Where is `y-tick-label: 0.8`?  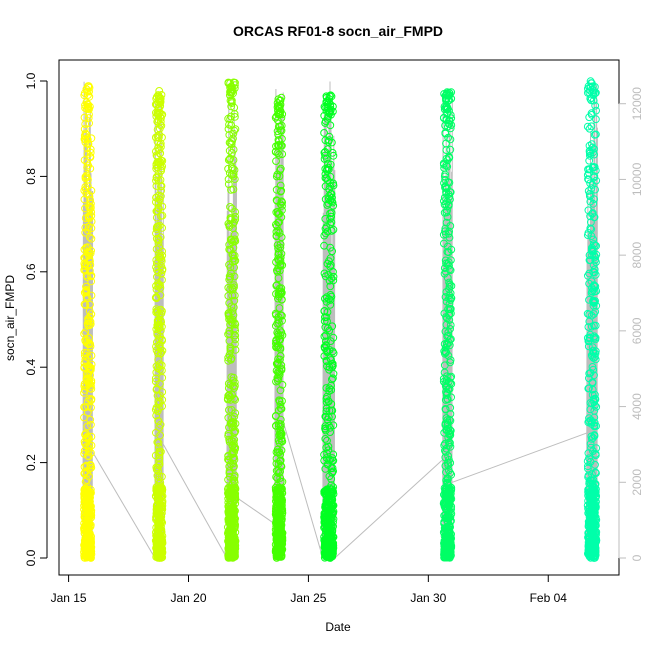 y-tick-label: 0.8 is located at coordinates (31, 176).